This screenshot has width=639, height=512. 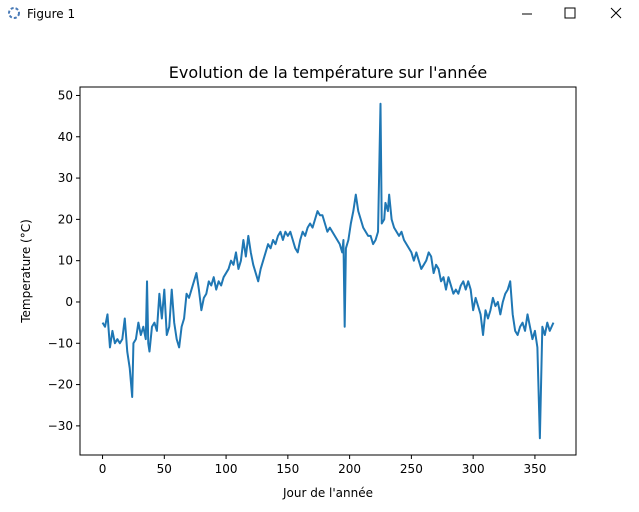 I want to click on x-axis-label: Jour de l'année, so click(x=327, y=493).